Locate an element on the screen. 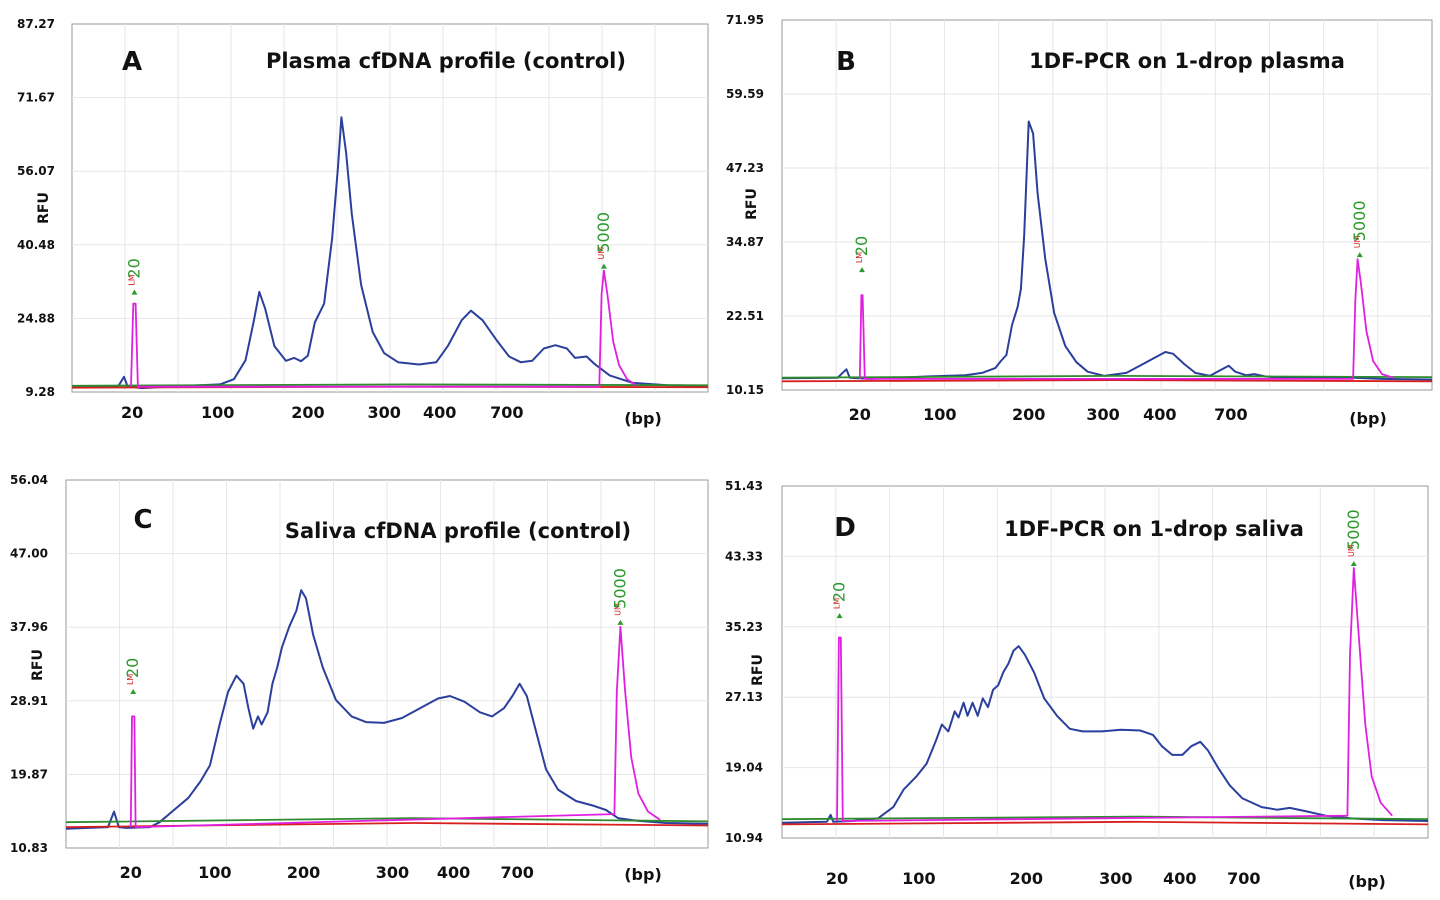 The height and width of the screenshot is (900, 1440). chart-c-x-tick-label: 20 is located at coordinates (131, 872).